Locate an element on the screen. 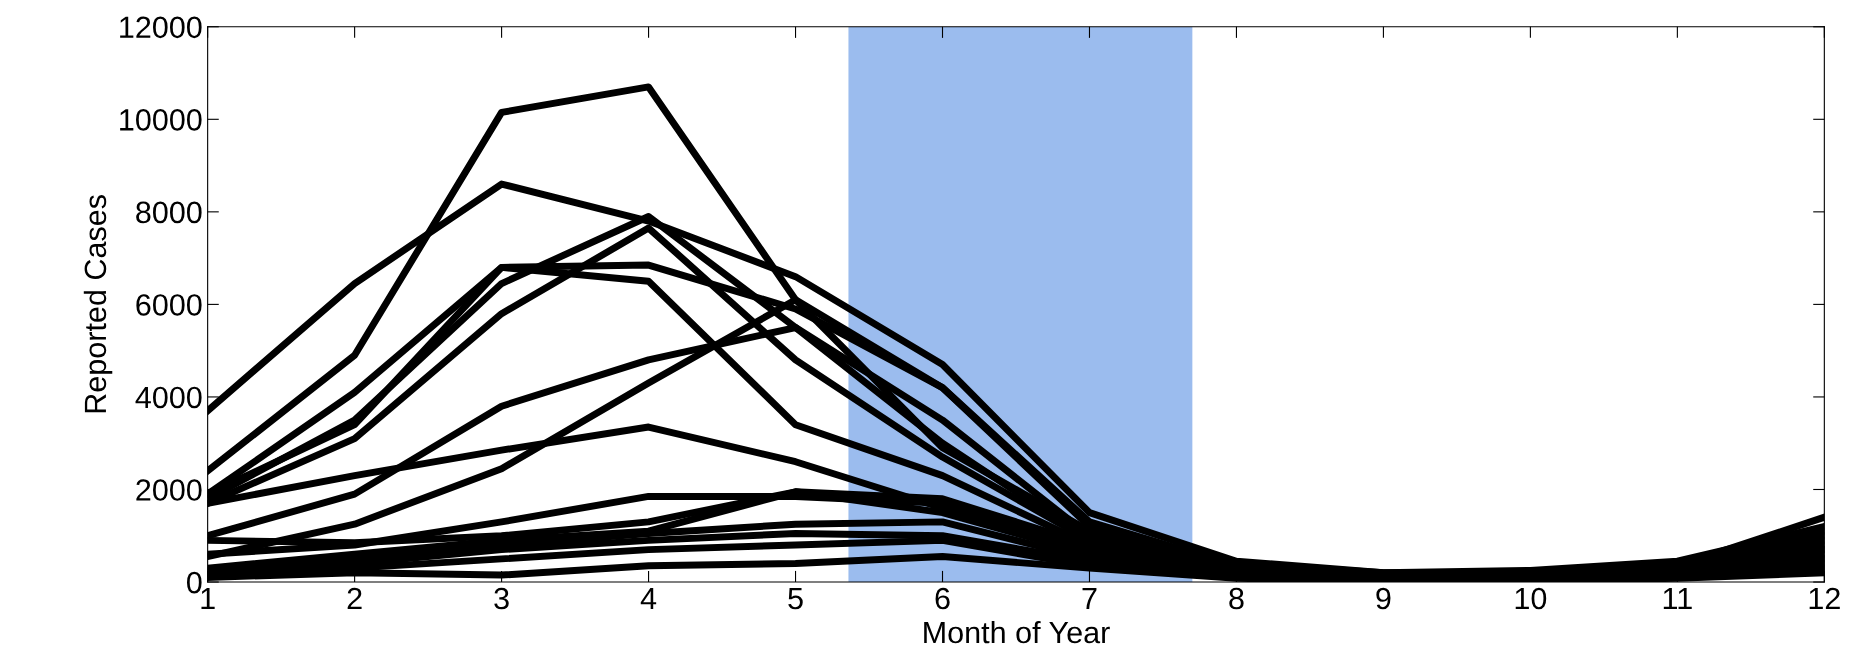  y-tick-label: 8000 is located at coordinates (169, 212).